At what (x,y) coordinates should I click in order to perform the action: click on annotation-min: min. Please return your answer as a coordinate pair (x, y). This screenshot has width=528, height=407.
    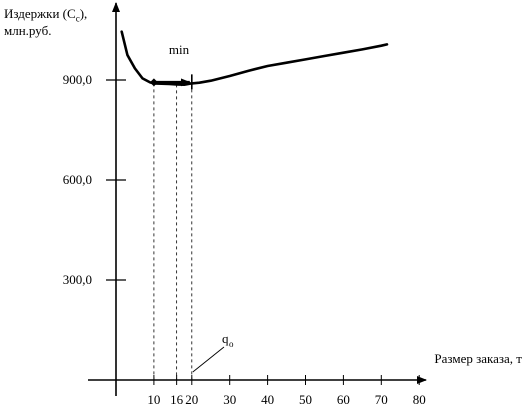
    Looking at the image, I should click on (179, 49).